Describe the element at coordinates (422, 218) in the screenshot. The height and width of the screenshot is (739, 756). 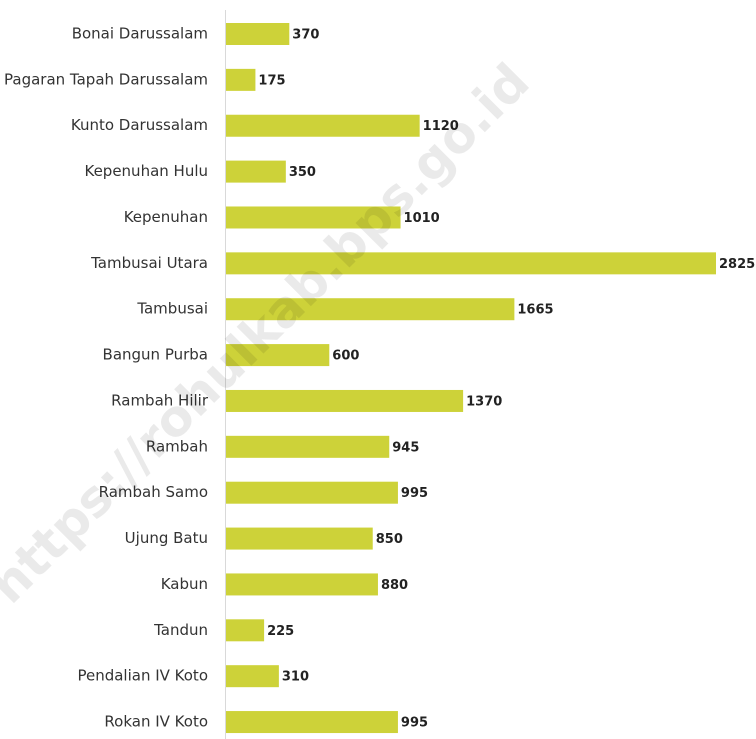
I see `value-label: 1010` at that location.